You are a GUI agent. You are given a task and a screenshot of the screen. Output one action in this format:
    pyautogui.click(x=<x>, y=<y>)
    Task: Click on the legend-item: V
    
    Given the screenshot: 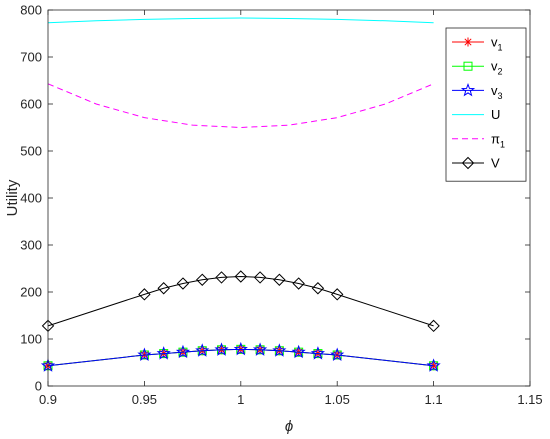 What is the action you would take?
    pyautogui.click(x=476, y=163)
    